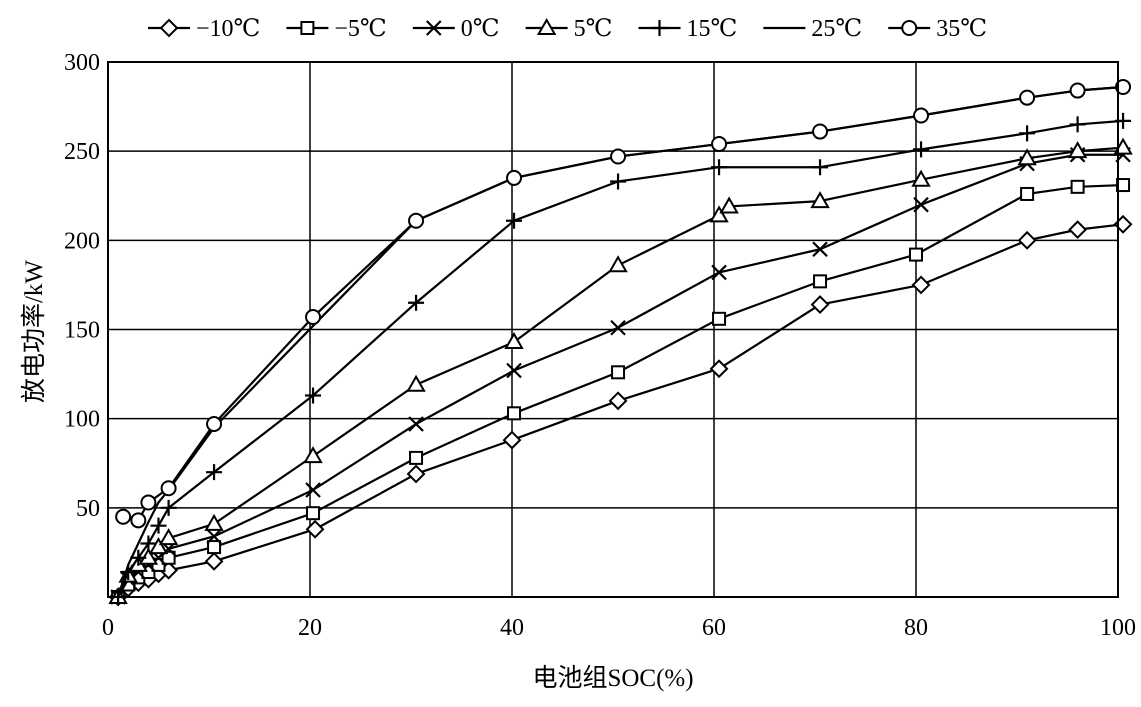  I want to click on x-tick-label: 0, so click(108, 628).